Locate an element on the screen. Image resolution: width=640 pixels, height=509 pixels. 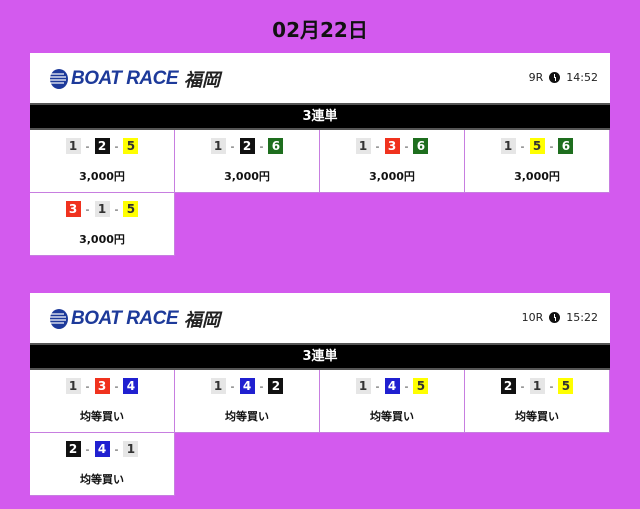
combination: 1-3-6 is located at coordinates (392, 146).